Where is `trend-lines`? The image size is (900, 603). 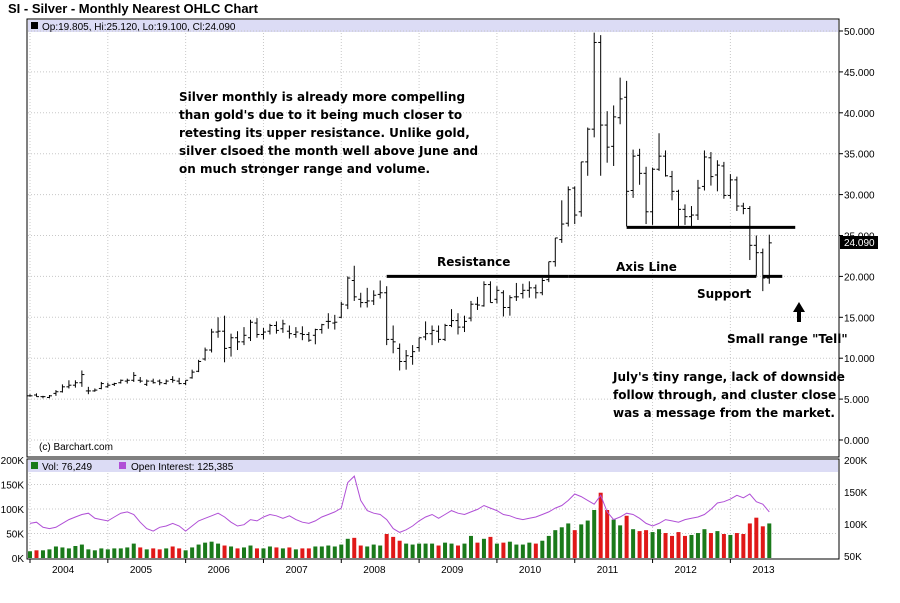 trend-lines is located at coordinates (591, 251).